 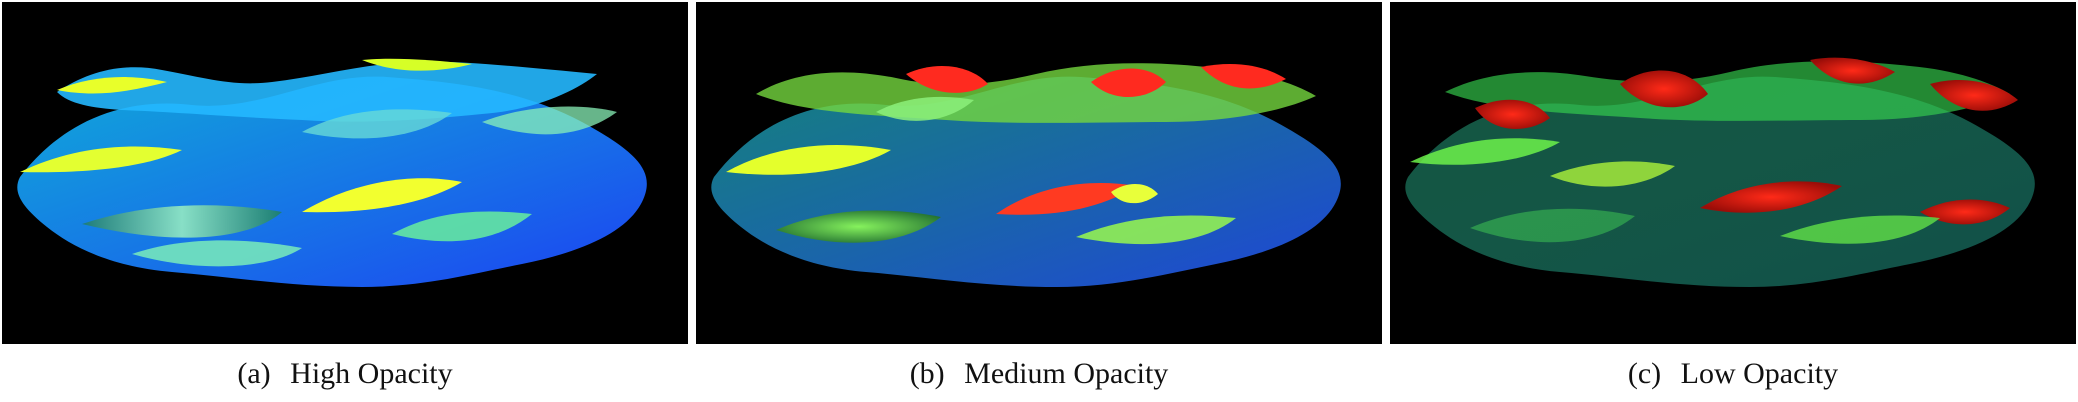 I want to click on panel-a-label: (a), so click(x=254, y=373).